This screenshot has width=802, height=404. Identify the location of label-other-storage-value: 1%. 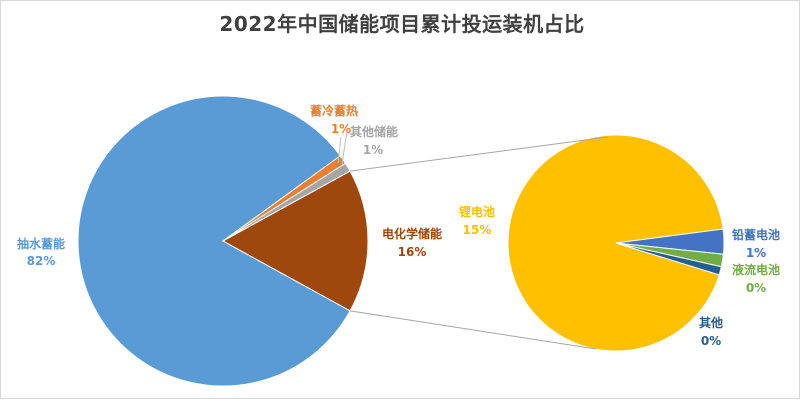
(373, 150).